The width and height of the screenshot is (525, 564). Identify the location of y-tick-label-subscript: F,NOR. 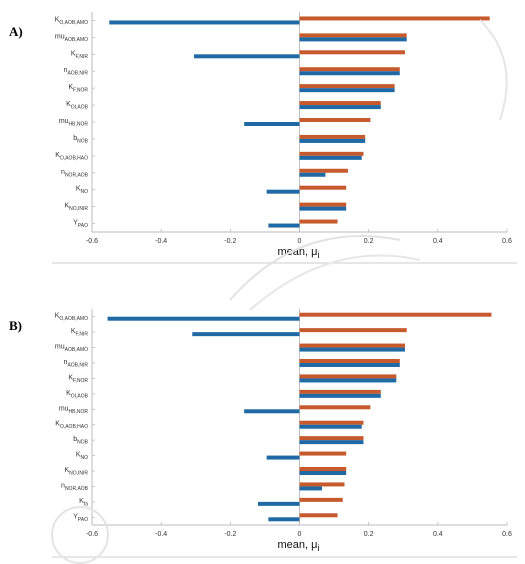
(80, 381).